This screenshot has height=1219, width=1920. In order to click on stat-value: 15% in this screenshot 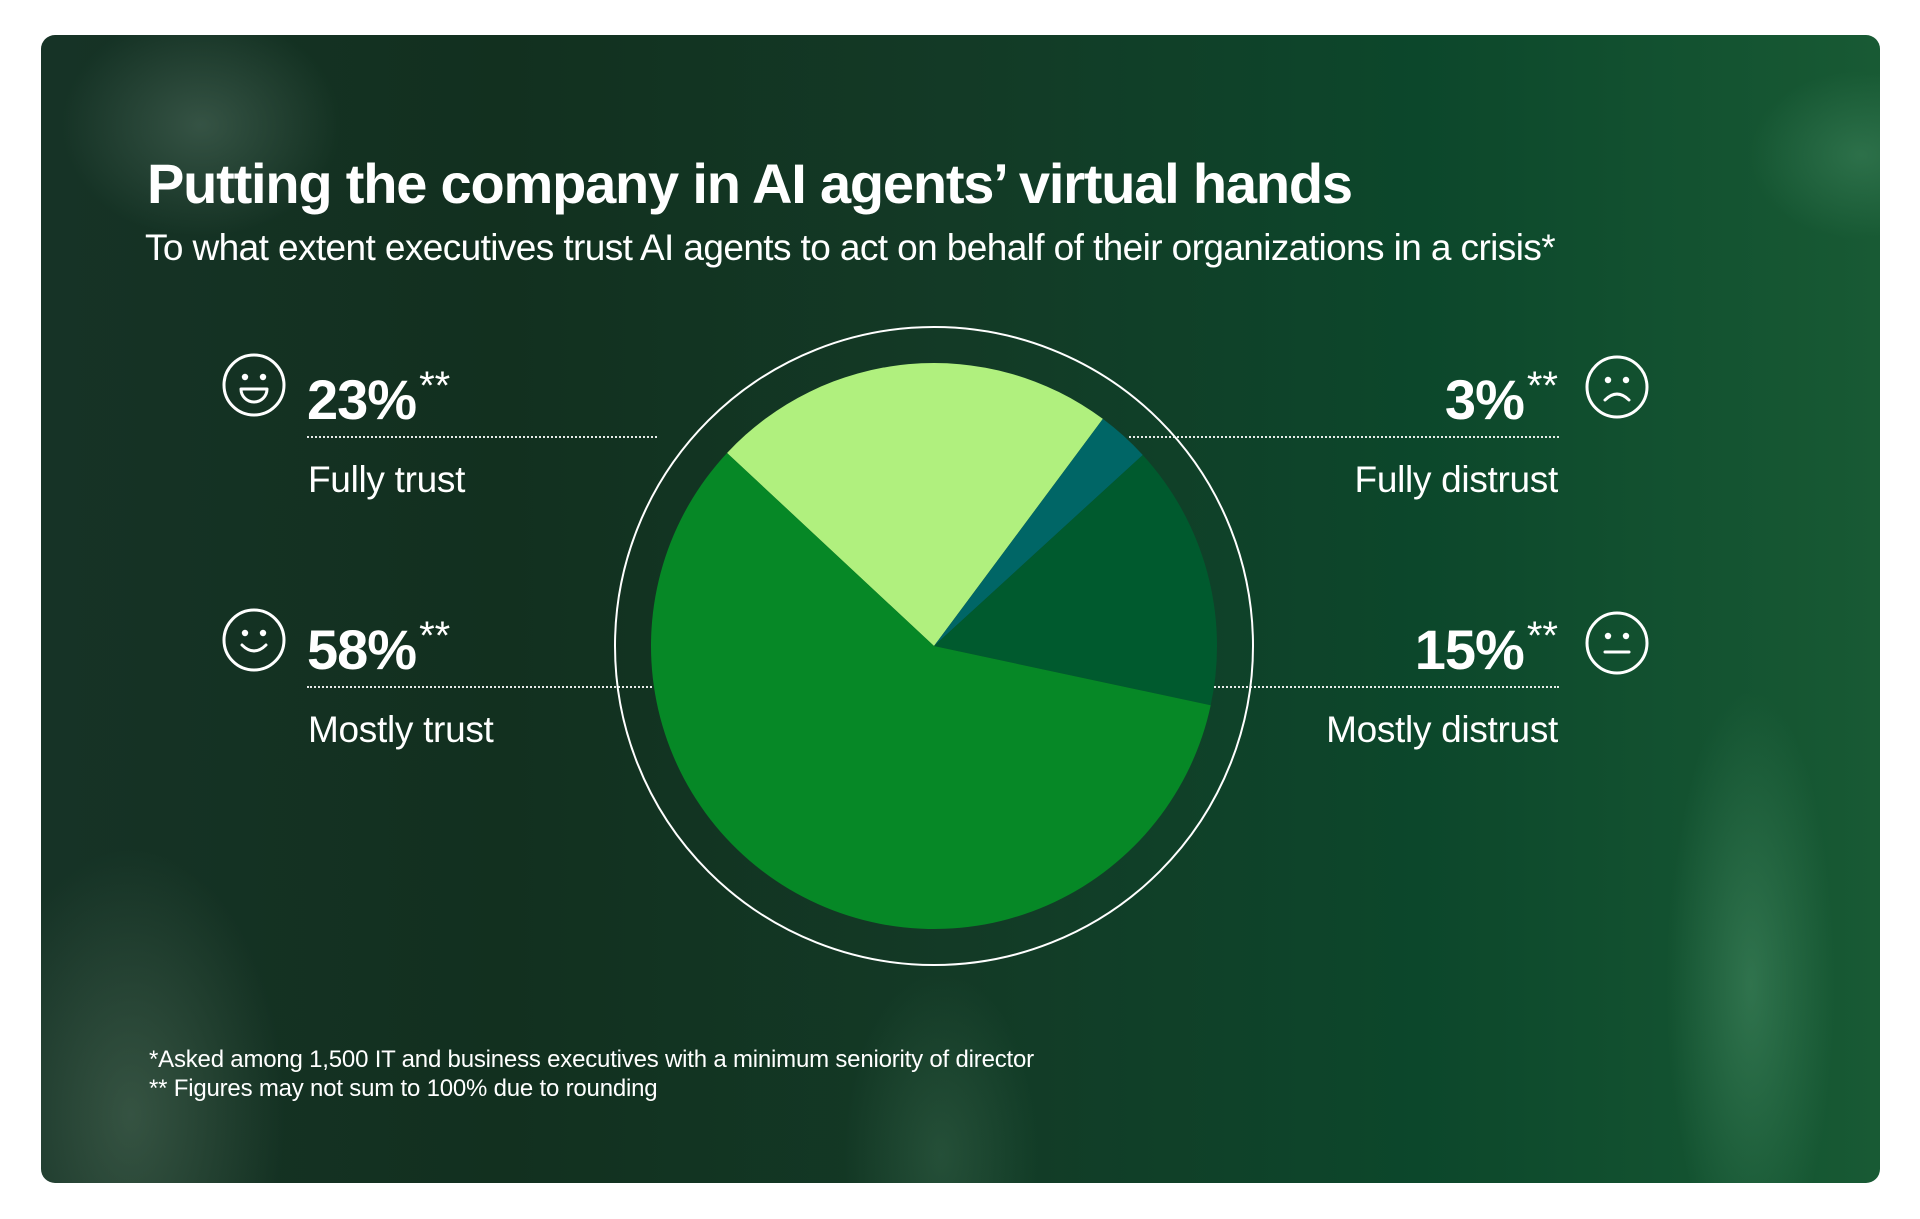, I will do `click(1469, 649)`.